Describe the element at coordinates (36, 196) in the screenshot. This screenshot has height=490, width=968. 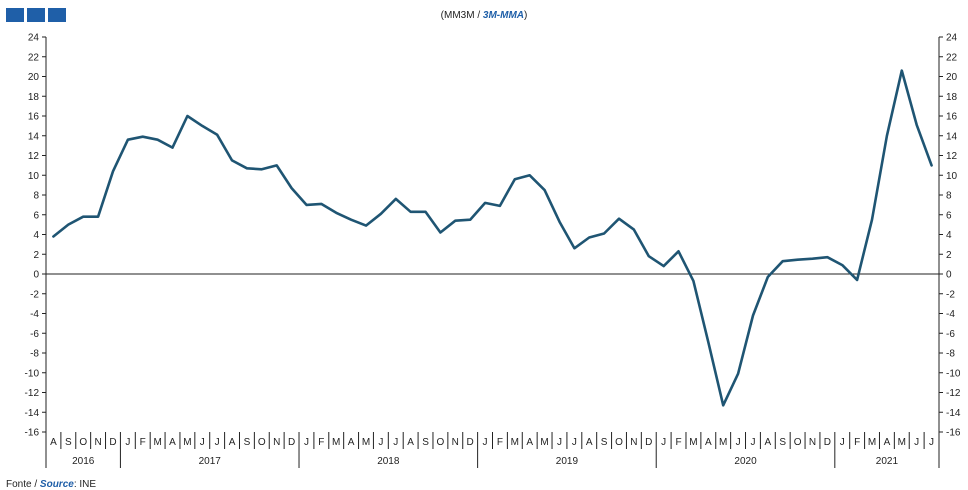
I see `y-tick-label-left: 8` at that location.